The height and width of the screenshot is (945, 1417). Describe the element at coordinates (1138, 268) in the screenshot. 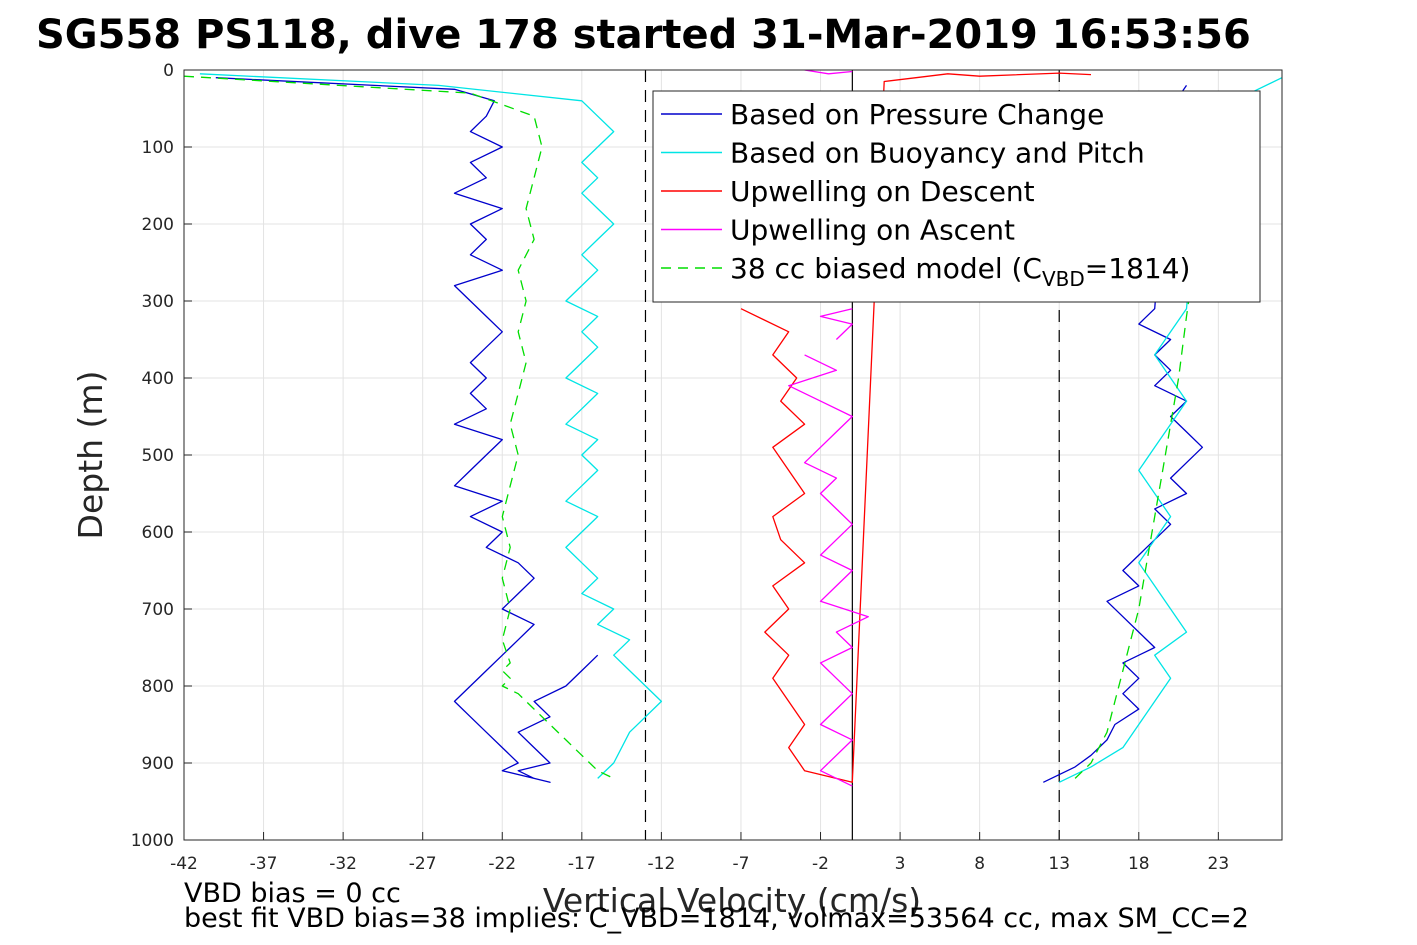

I see `legend-label-tail: =1814)` at that location.